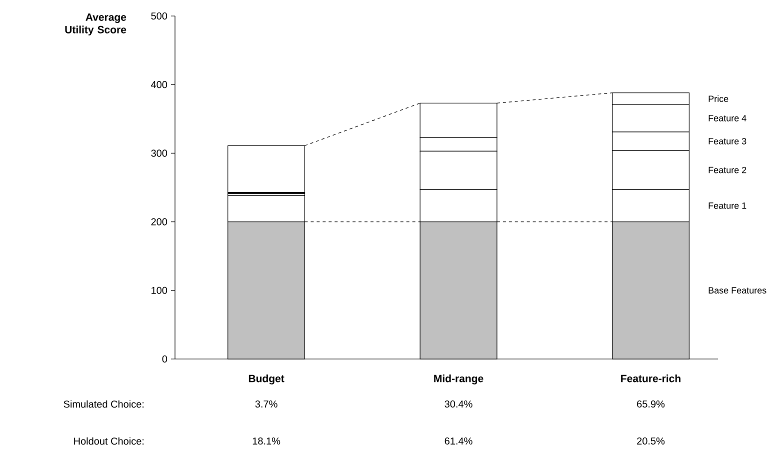 The height and width of the screenshot is (475, 782). I want to click on y-tick-label: 0, so click(165, 359).